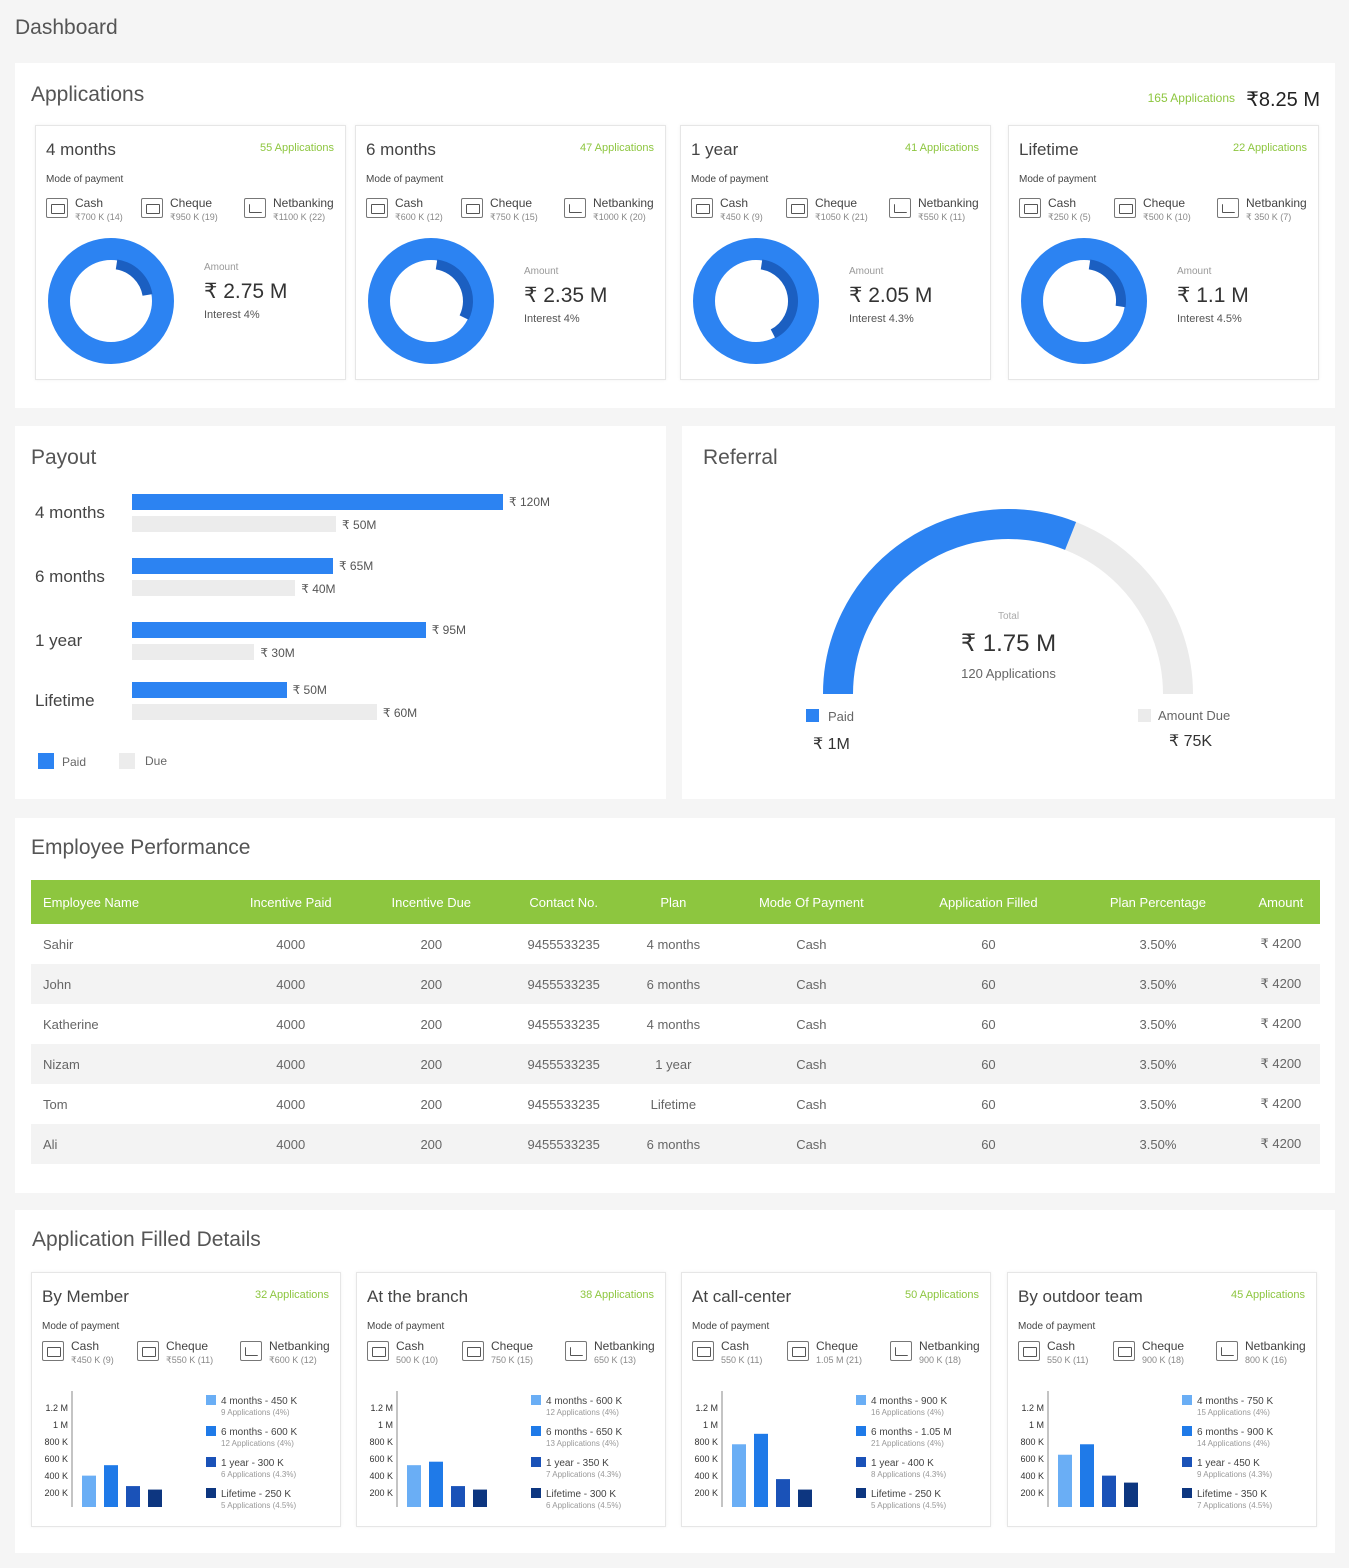 The height and width of the screenshot is (1568, 1349). I want to click on table-cell: 4 months, so click(673, 1024).